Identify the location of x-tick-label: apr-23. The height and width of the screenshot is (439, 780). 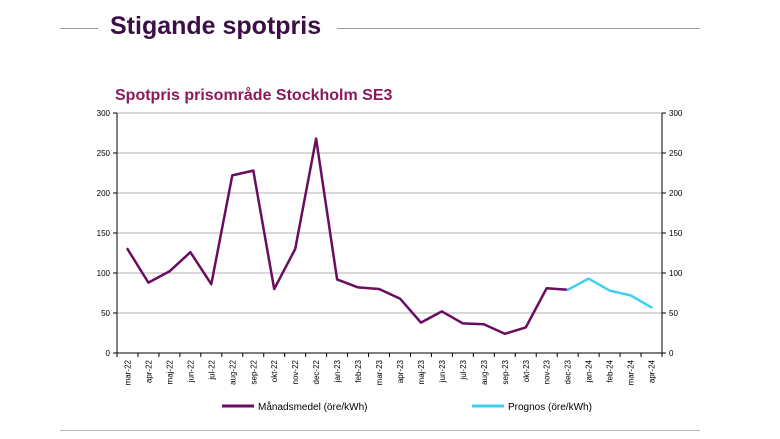
(400, 371).